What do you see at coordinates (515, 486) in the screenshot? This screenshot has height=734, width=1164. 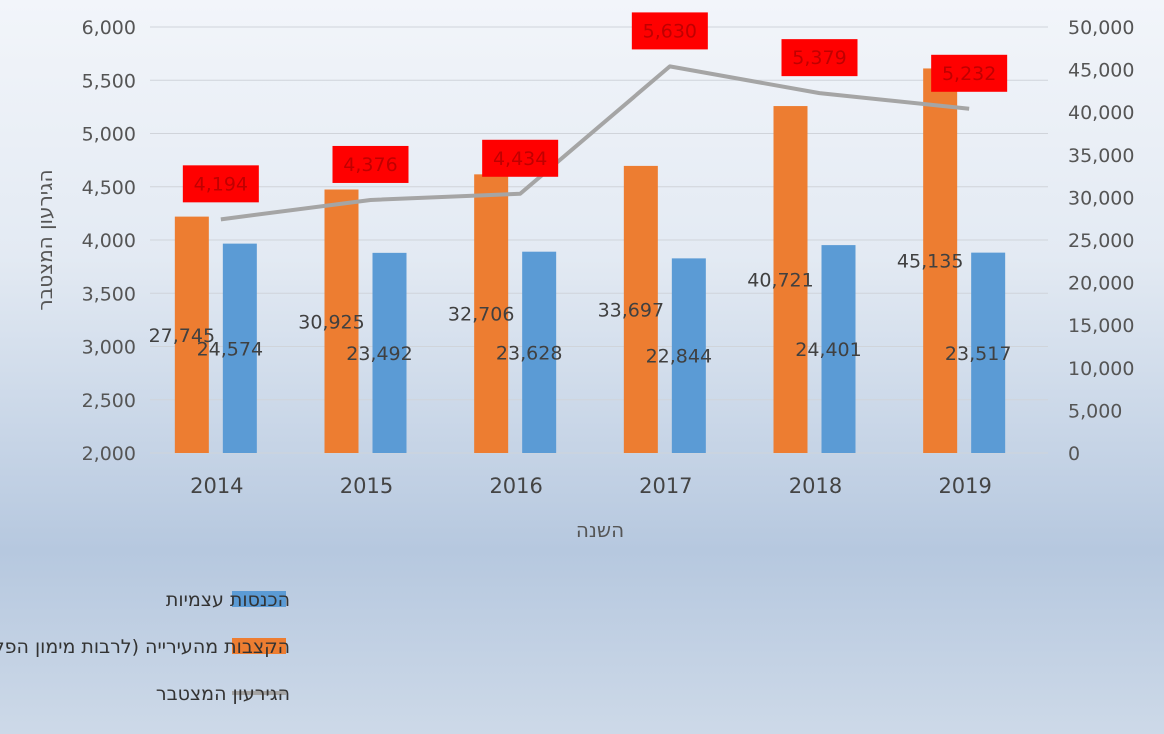 I see `x-axis-tick: 2016` at bounding box center [515, 486].